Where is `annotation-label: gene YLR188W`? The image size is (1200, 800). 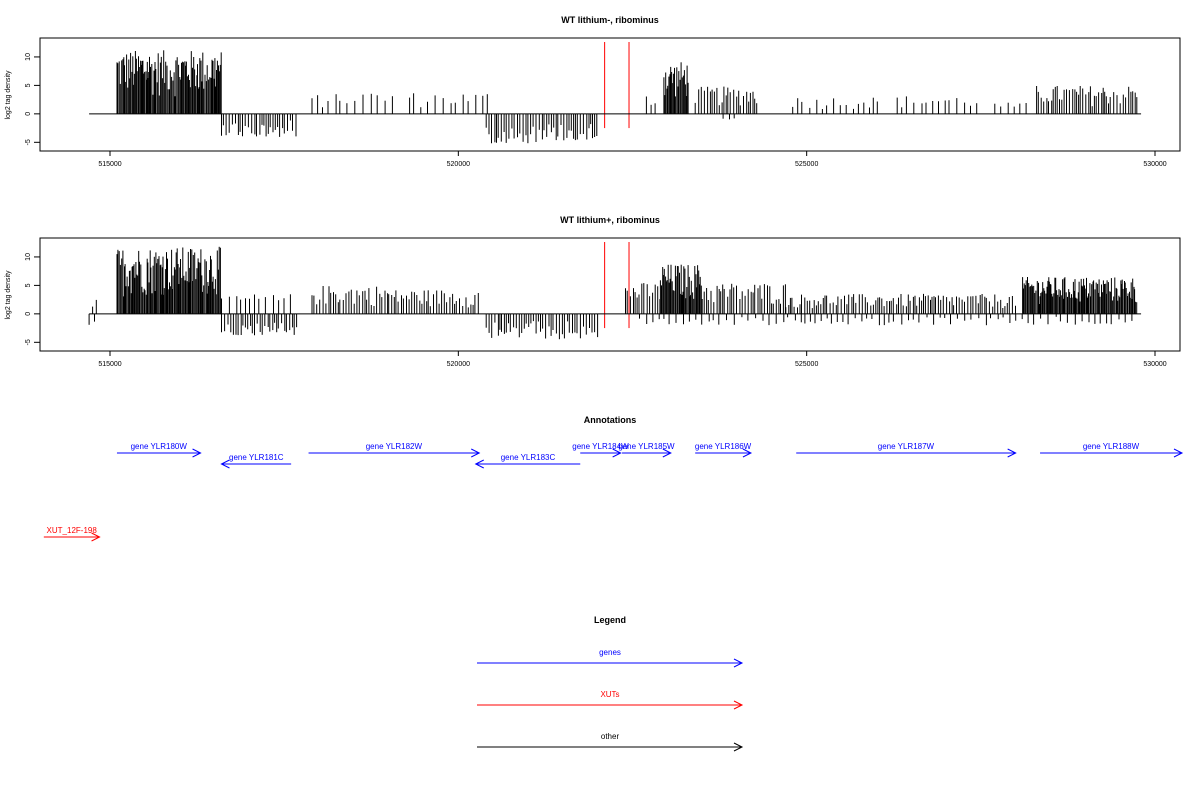 annotation-label: gene YLR188W is located at coordinates (1111, 446).